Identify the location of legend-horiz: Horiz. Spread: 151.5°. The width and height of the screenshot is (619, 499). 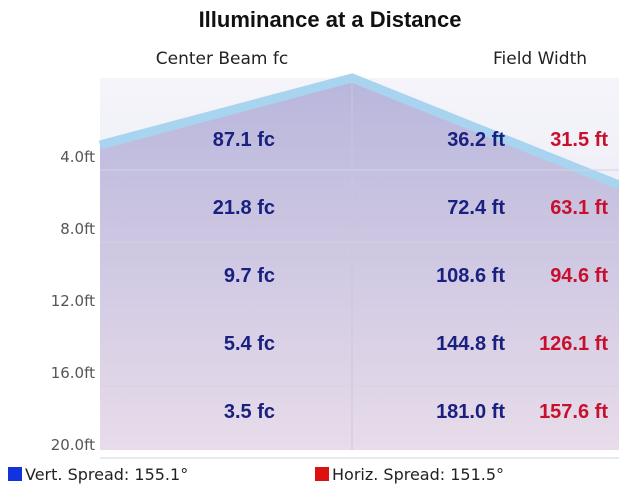
(418, 474).